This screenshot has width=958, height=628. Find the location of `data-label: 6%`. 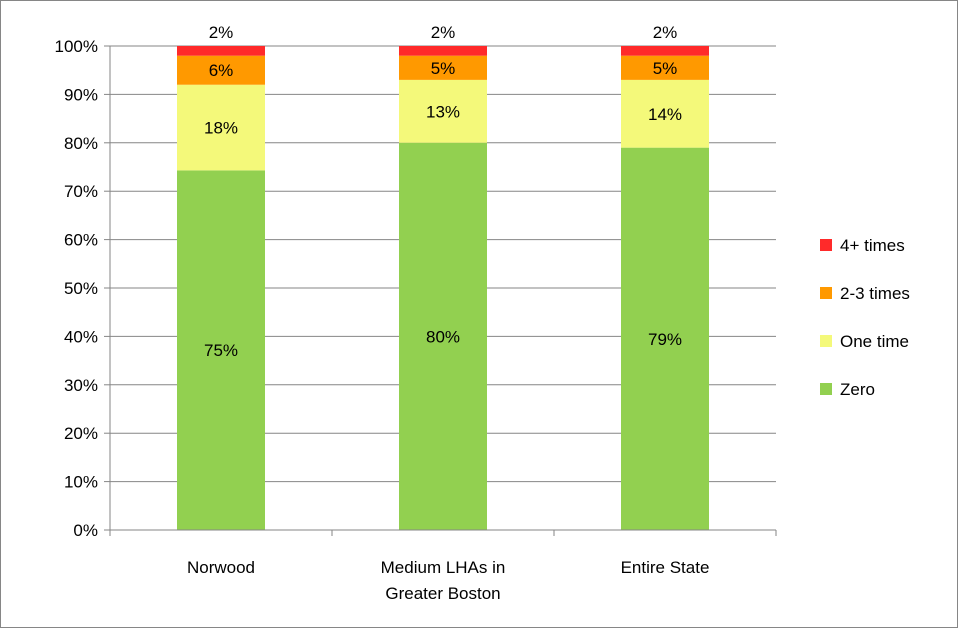

data-label: 6% is located at coordinates (221, 70).